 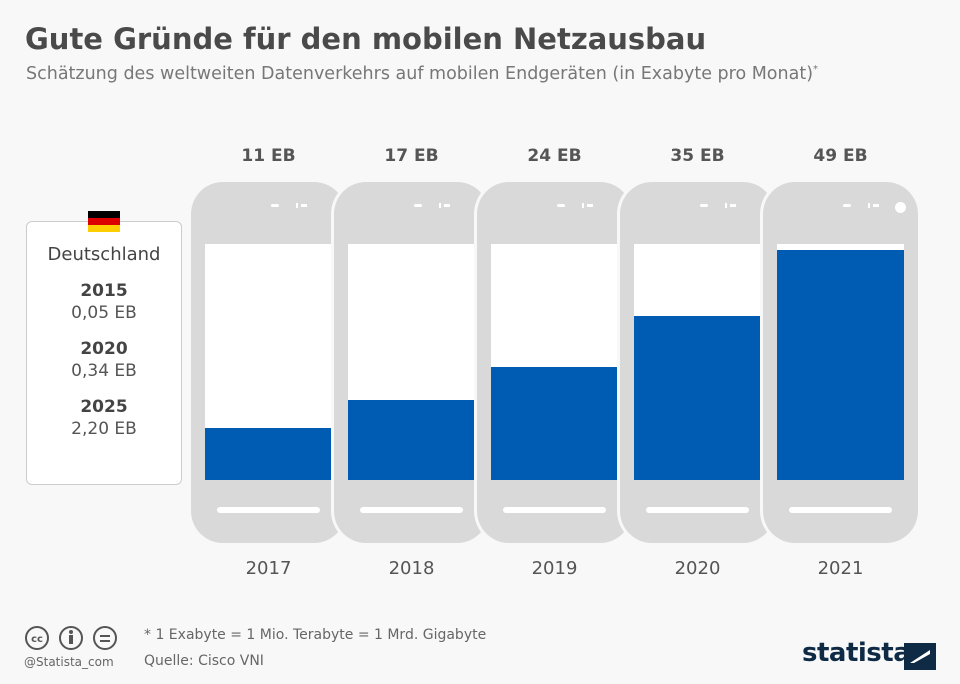 I want to click on value-label: 17 EB, so click(x=411, y=156).